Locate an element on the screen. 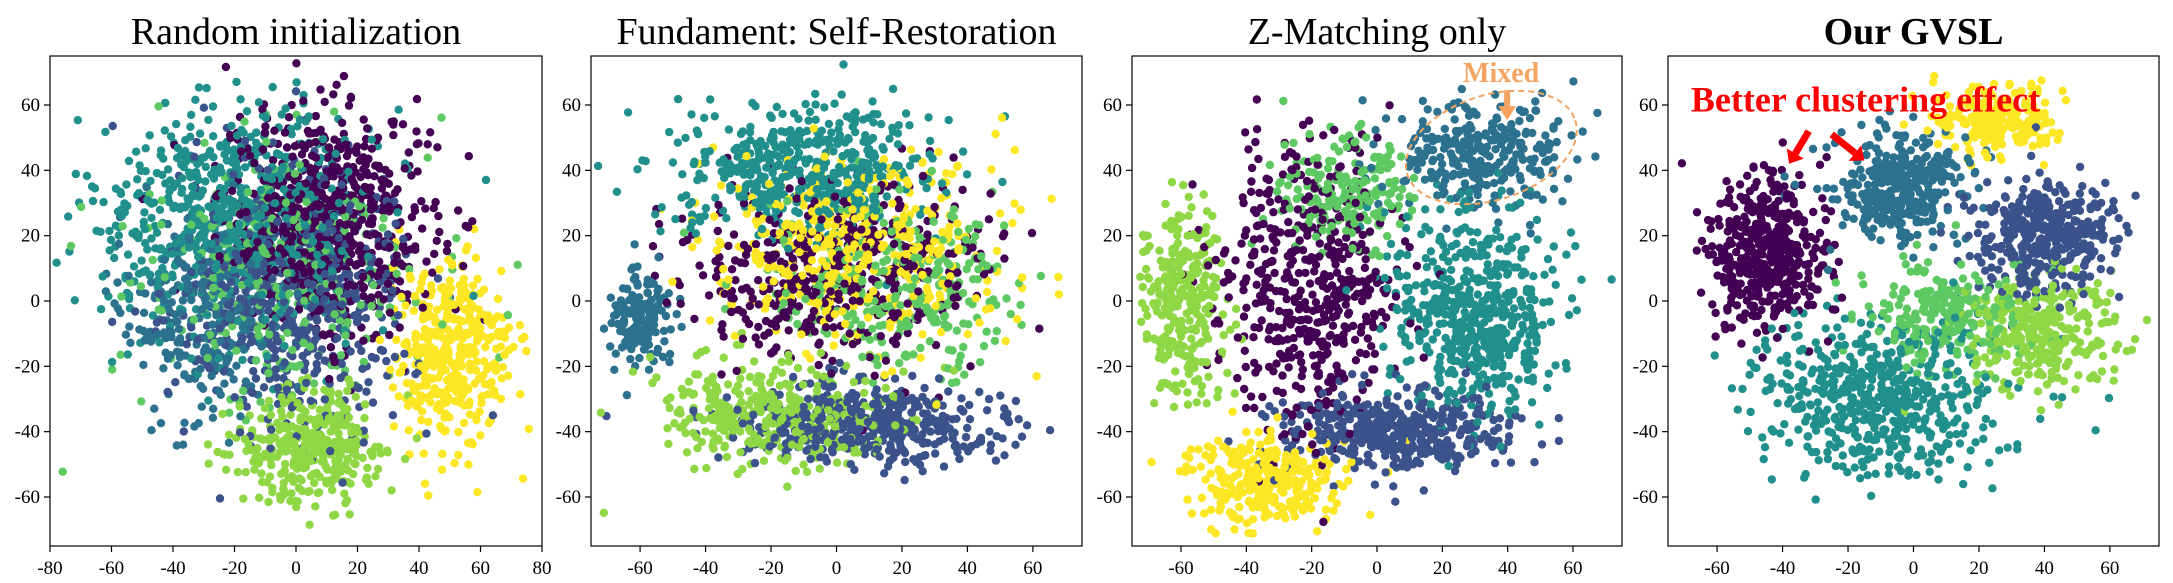  x-tick-label: -60 is located at coordinates (111, 568).